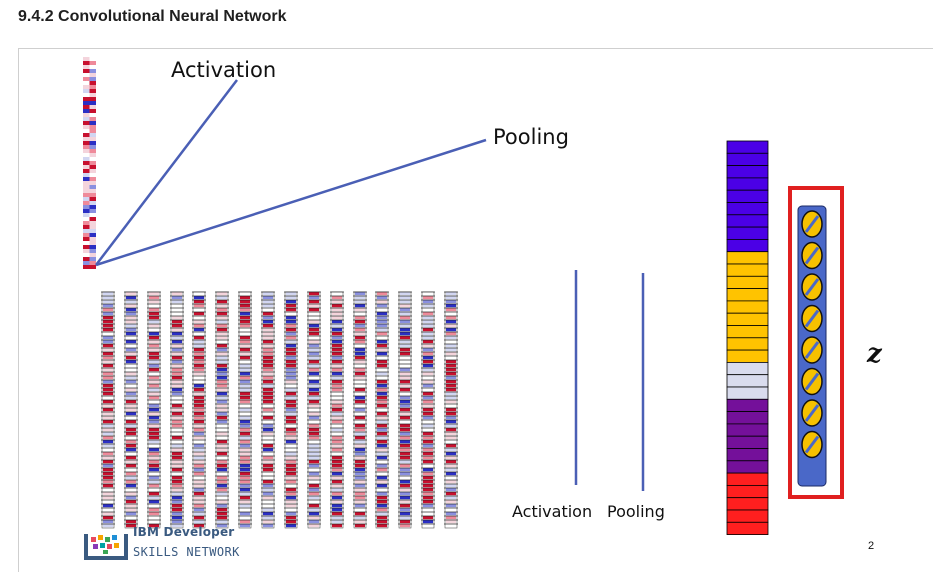 This screenshot has width=933, height=572. What do you see at coordinates (166, 172) in the screenshot?
I see `activation-pointer-line` at bounding box center [166, 172].